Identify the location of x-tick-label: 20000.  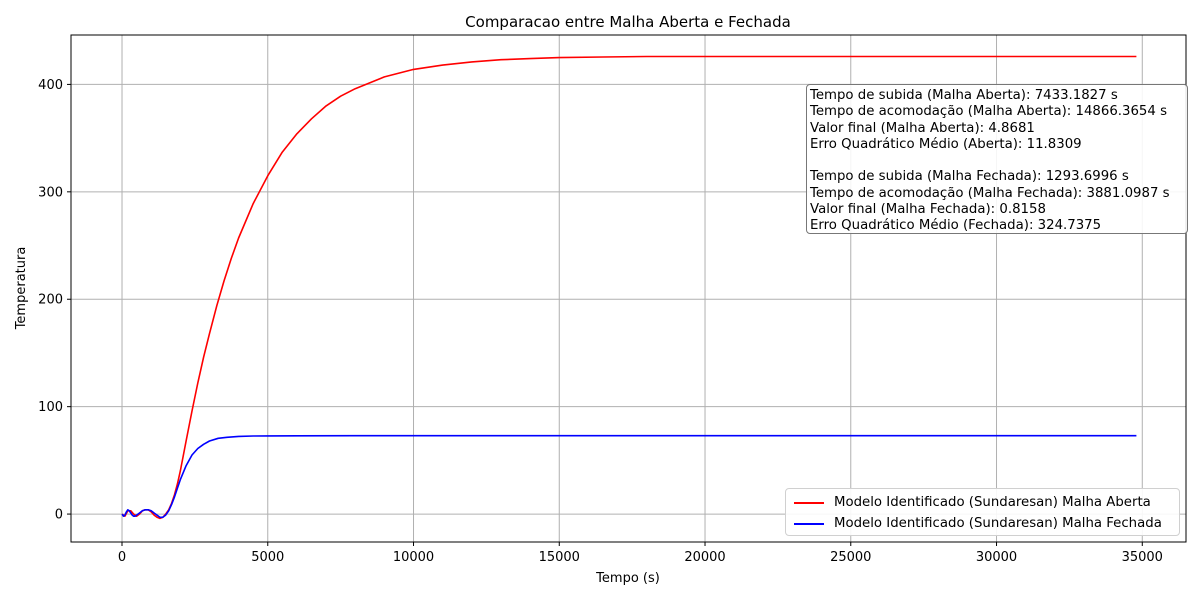
(704, 557).